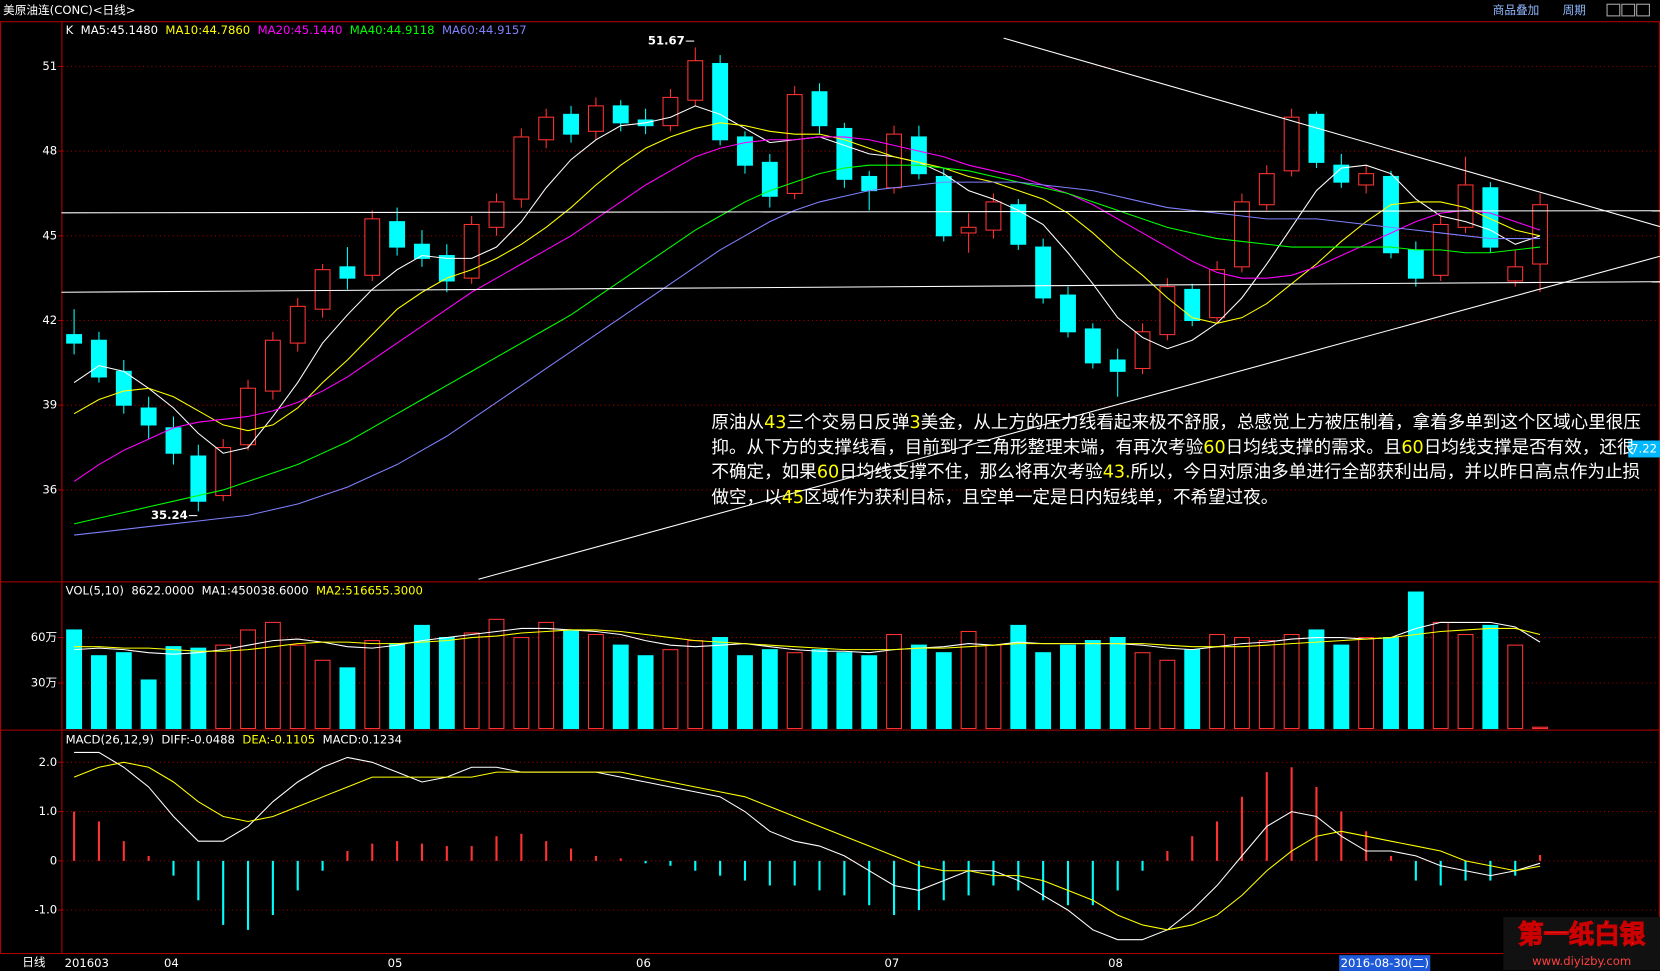 This screenshot has width=1660, height=971. What do you see at coordinates (53, 860) in the screenshot?
I see `y-tick-label: 0` at bounding box center [53, 860].